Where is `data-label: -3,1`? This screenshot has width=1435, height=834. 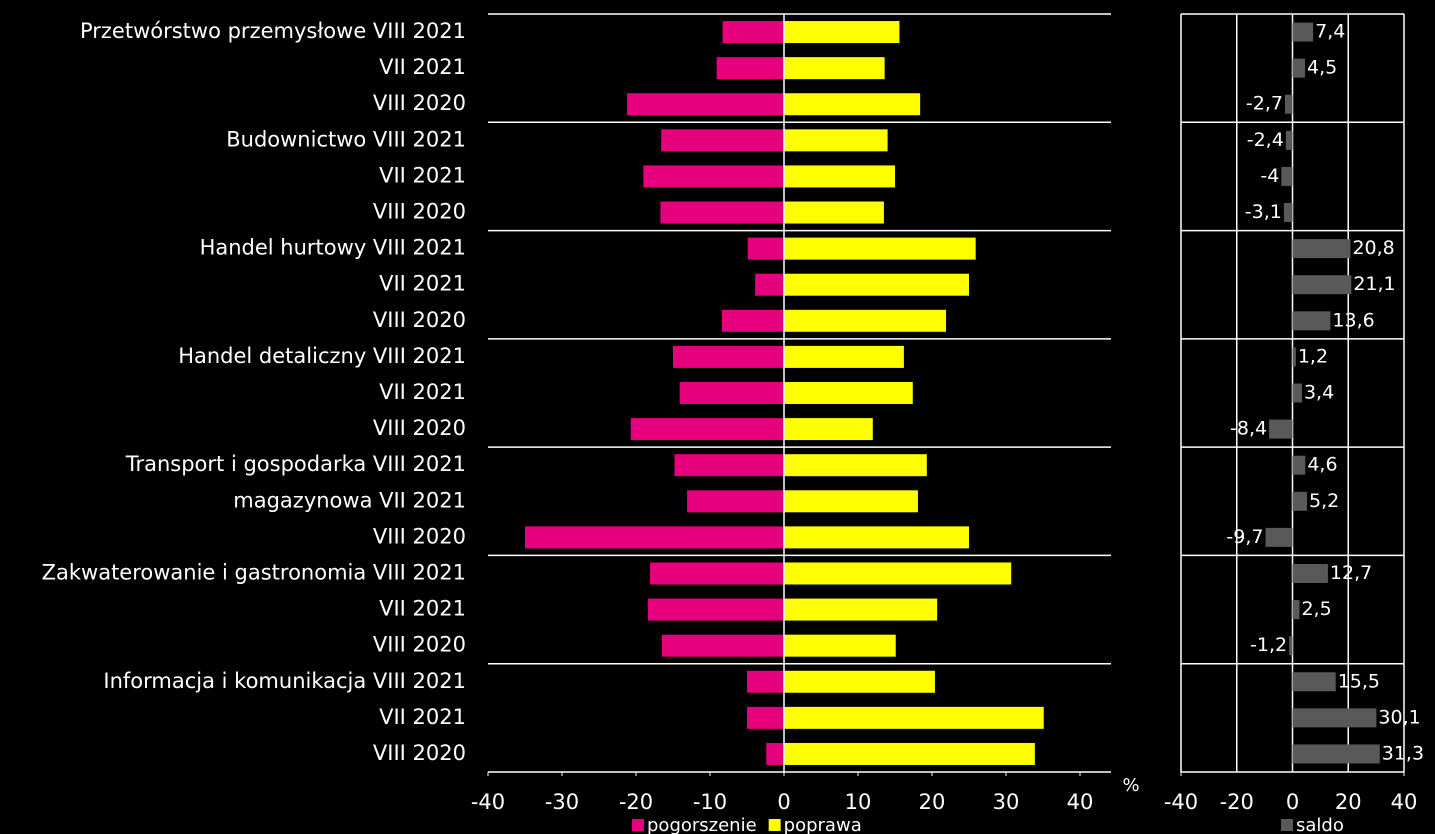 data-label: -3,1 is located at coordinates (1263, 212).